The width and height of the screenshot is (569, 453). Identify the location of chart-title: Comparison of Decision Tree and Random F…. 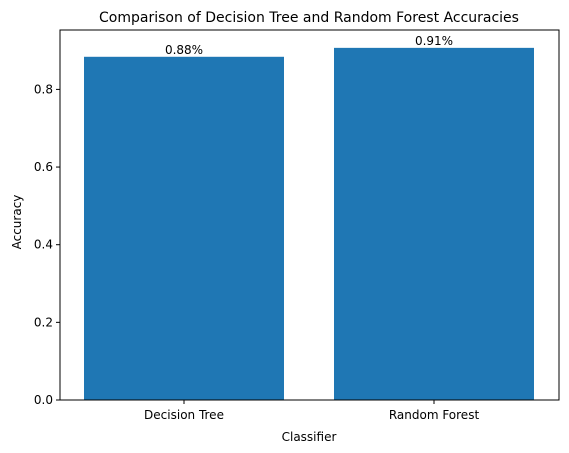
(309, 18).